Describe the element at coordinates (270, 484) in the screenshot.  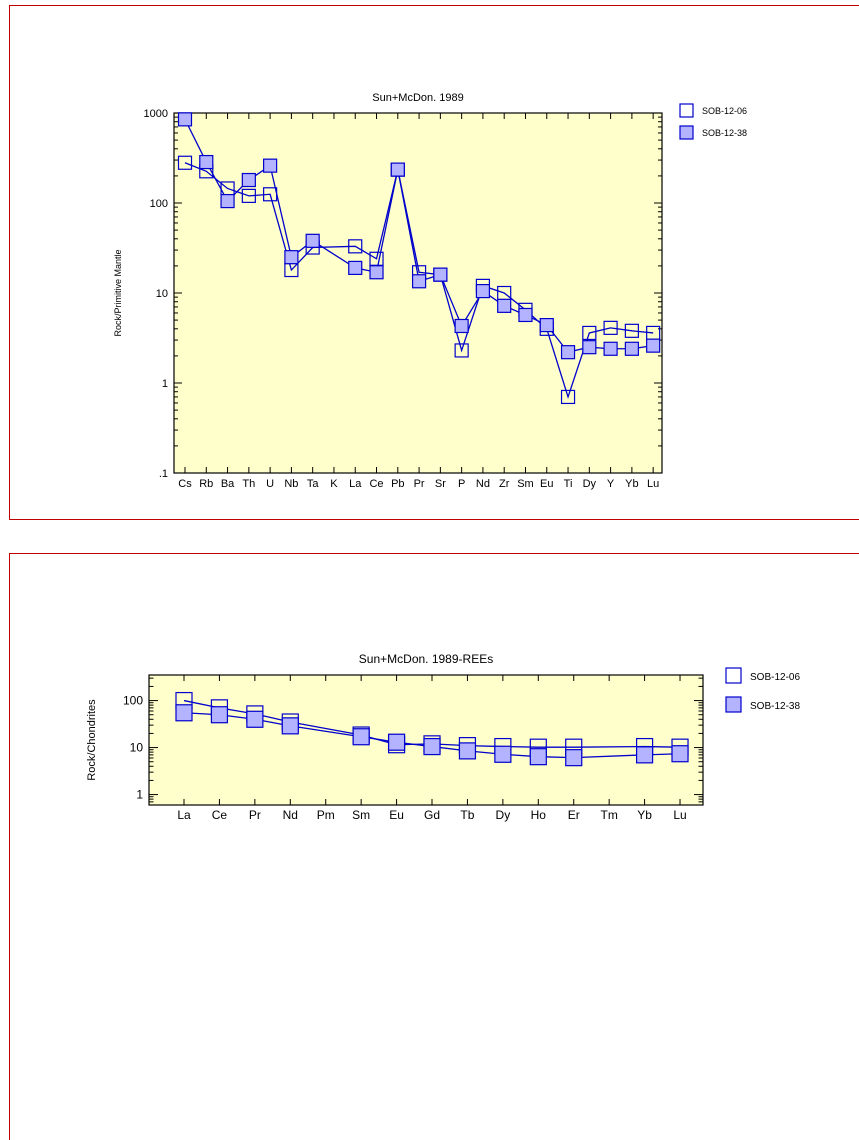
I see `x-tick-label: U` at that location.